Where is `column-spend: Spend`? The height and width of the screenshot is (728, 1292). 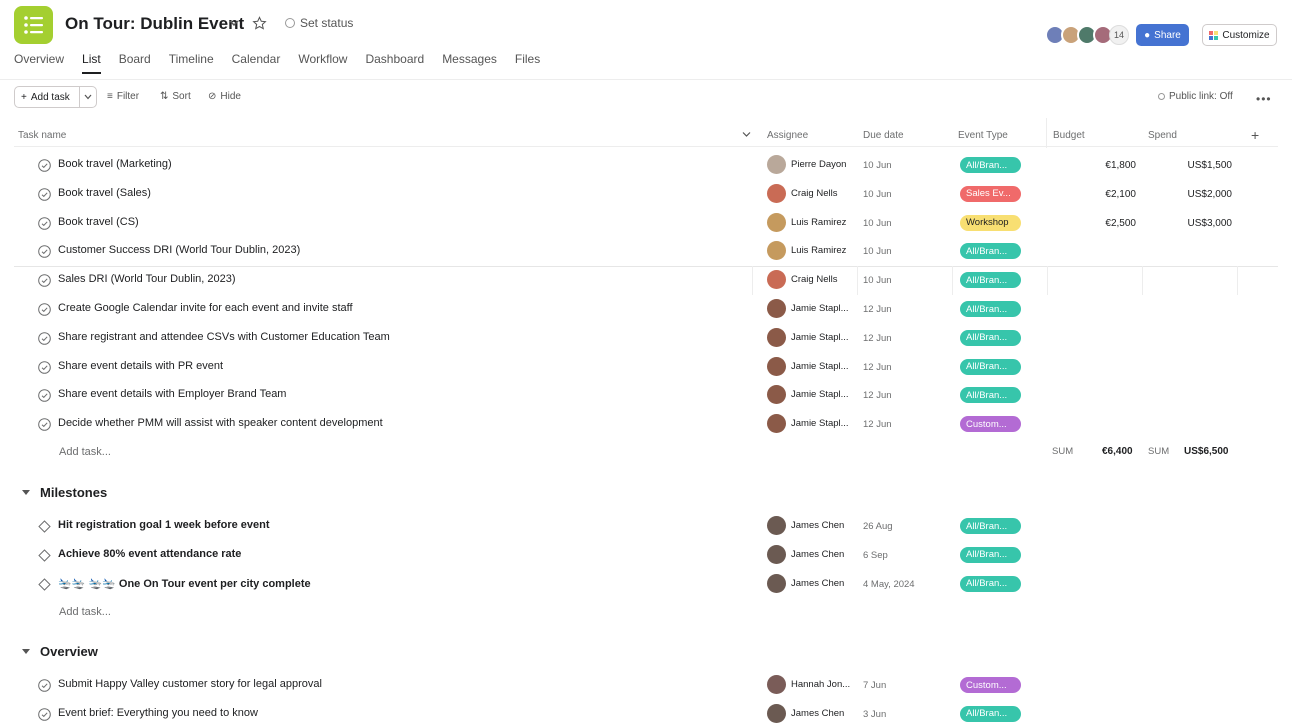
column-spend: Spend is located at coordinates (1162, 135).